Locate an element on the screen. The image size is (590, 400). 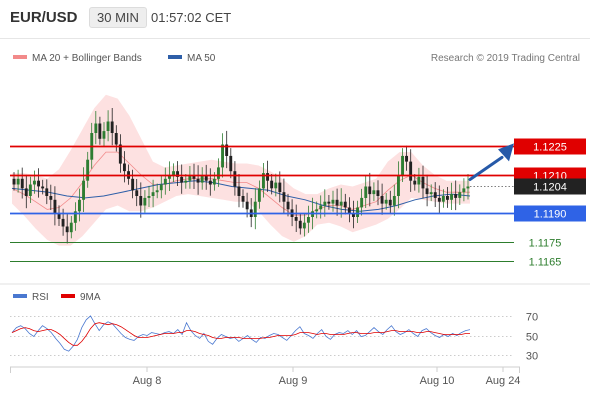
last-price-tag is located at coordinates (550, 186).